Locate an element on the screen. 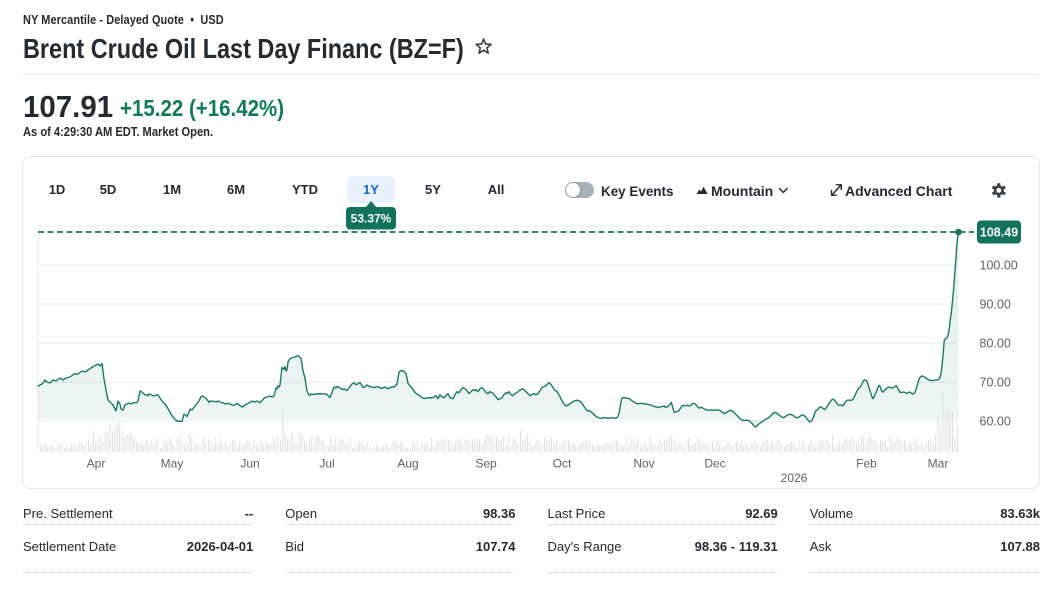 The height and width of the screenshot is (615, 1062). svg-text: 53.37% is located at coordinates (371, 219).